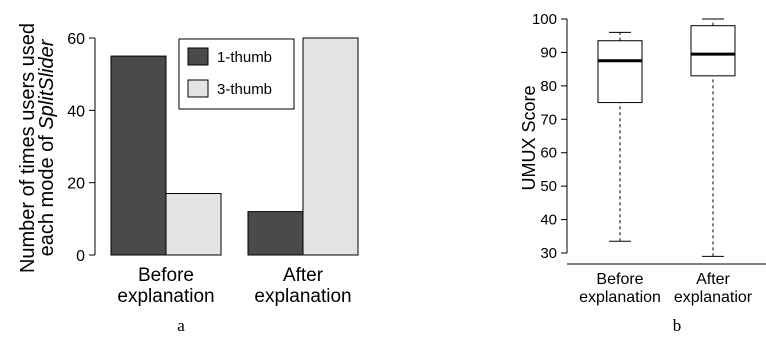 The image size is (766, 338). I want to click on box-series-group, so click(666, 137).